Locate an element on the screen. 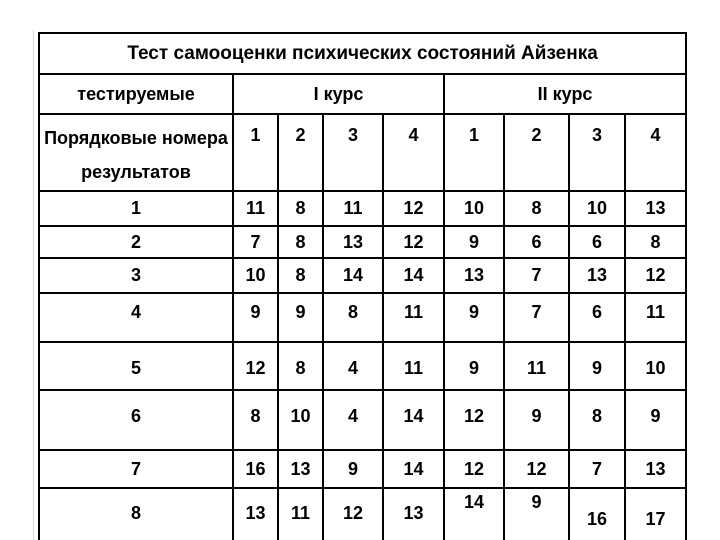 Image resolution: width=720 pixels, height=540 pixels. table-row: 3 10 8 14 14 13 7 13 12 is located at coordinates (363, 275).